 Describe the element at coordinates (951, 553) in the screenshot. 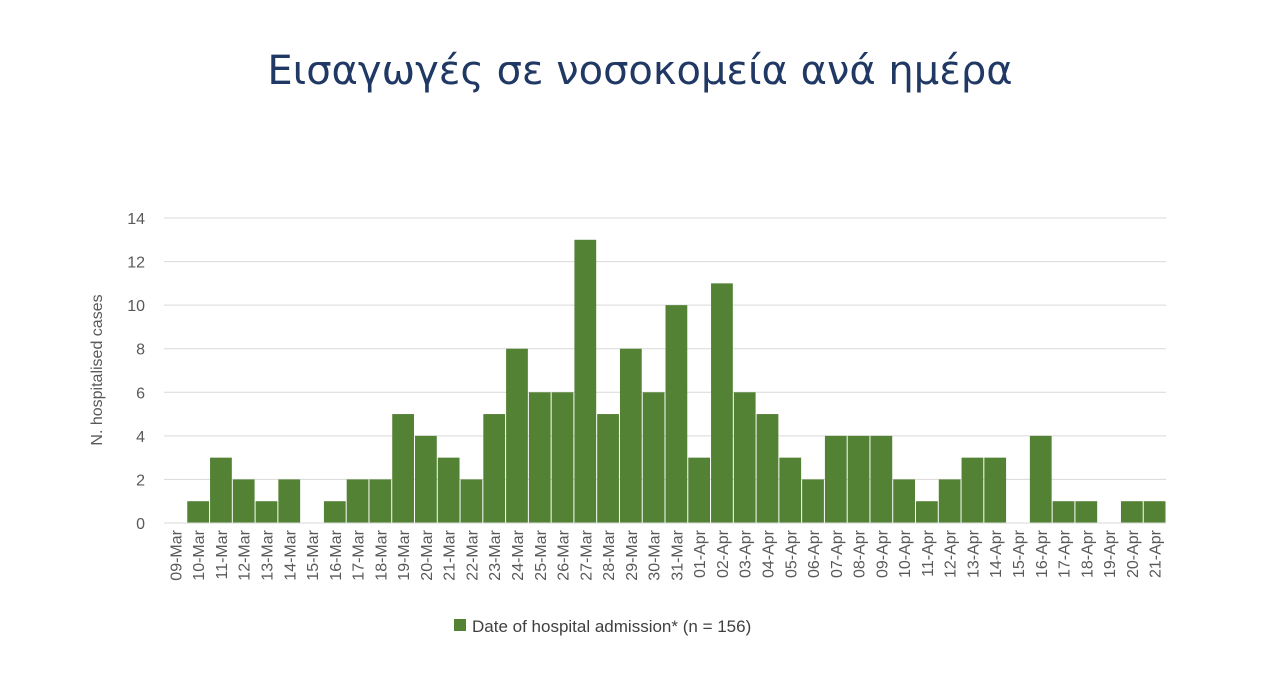

I see `x-tick-label: 12-Apr` at that location.